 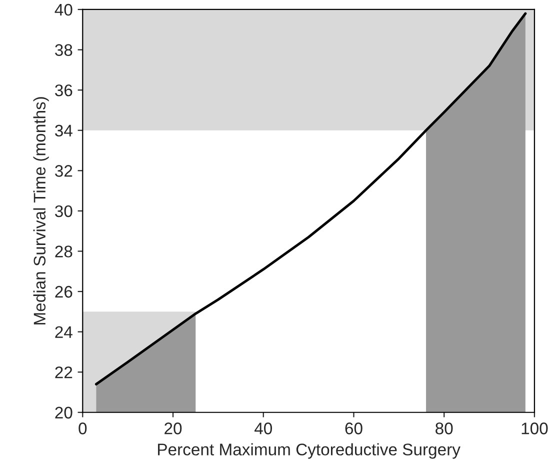 I want to click on x-tick-label: 40, so click(x=263, y=428).